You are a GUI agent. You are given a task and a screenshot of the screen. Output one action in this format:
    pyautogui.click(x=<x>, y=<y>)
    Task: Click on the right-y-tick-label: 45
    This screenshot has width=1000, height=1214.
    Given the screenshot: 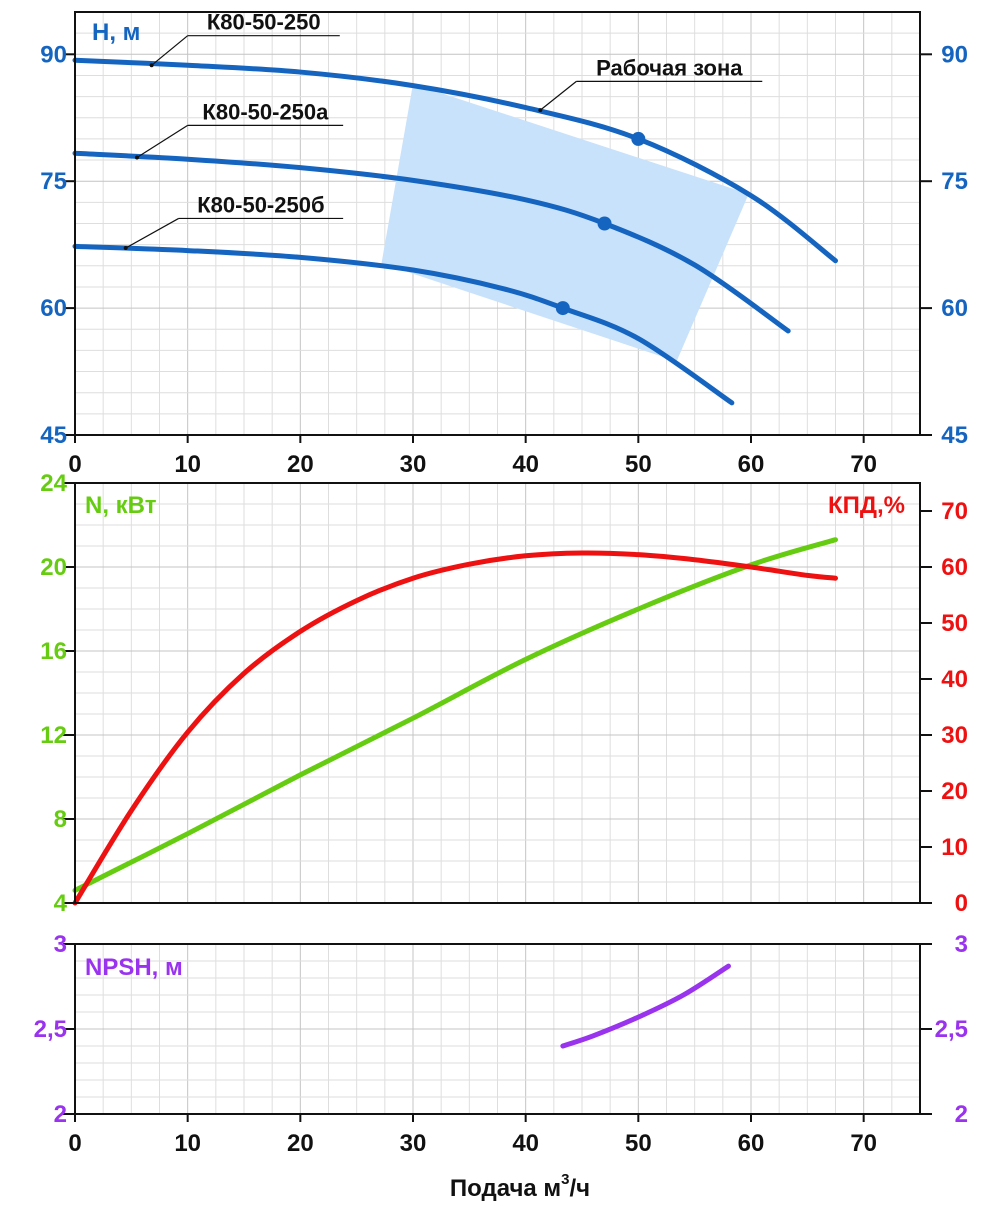 What is the action you would take?
    pyautogui.click(x=954, y=435)
    